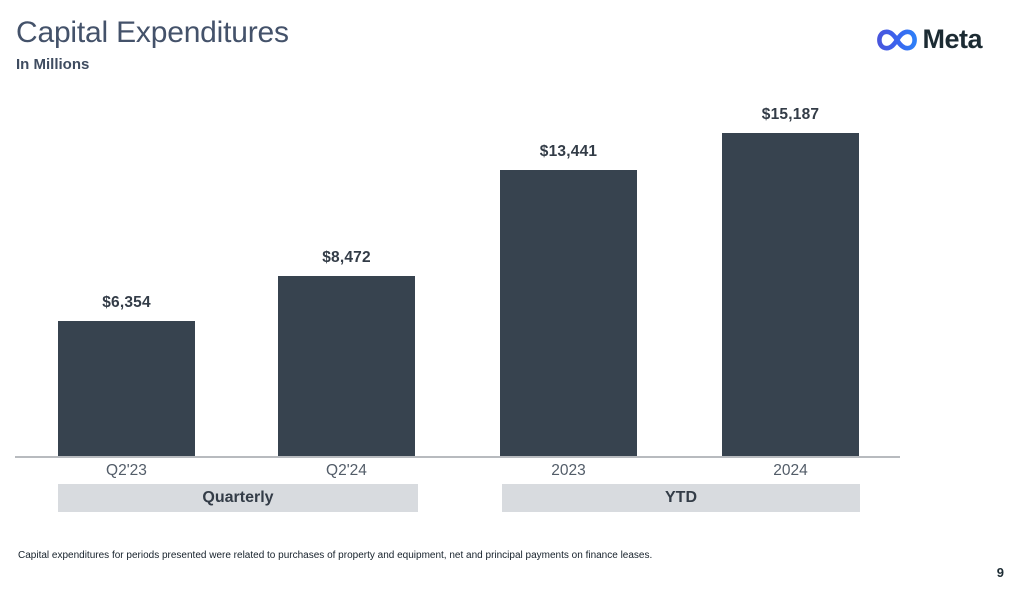 This screenshot has width=1016, height=600. What do you see at coordinates (568, 151) in the screenshot?
I see `bar-value-label: $13,441` at bounding box center [568, 151].